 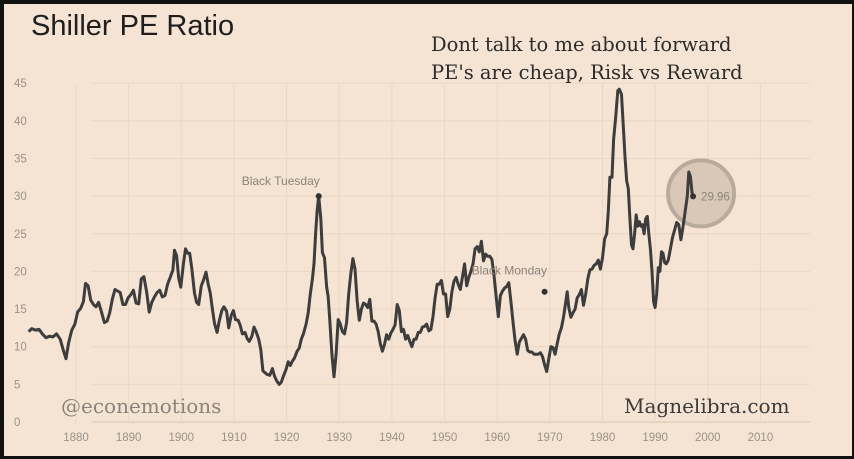 What do you see at coordinates (392, 438) in the screenshot?
I see `x-tick-label: 1940` at bounding box center [392, 438].